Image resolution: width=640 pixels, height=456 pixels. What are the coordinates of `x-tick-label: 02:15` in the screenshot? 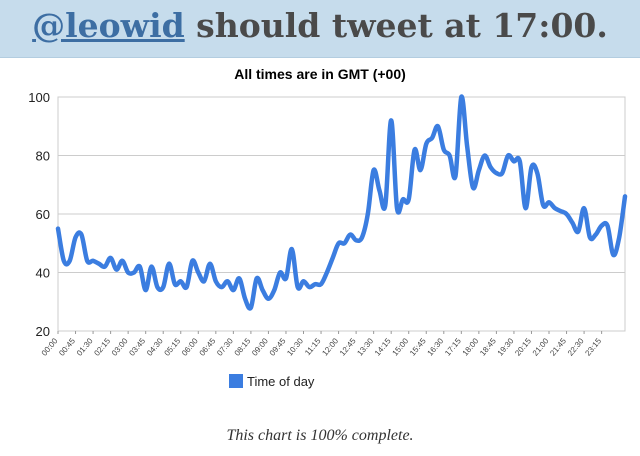 It's located at (102, 347).